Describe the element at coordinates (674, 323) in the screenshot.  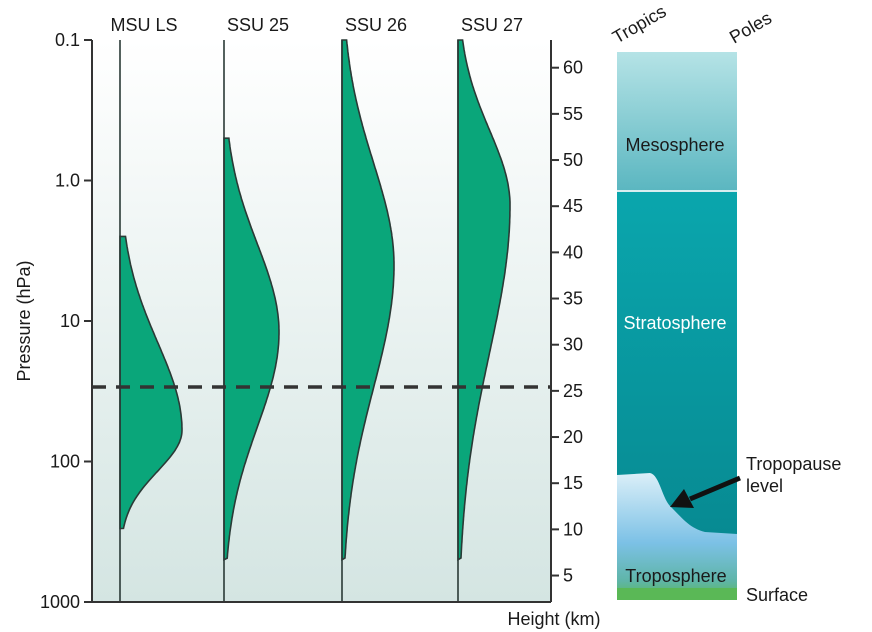
I see `stratosphere-label: Stratosphere` at that location.